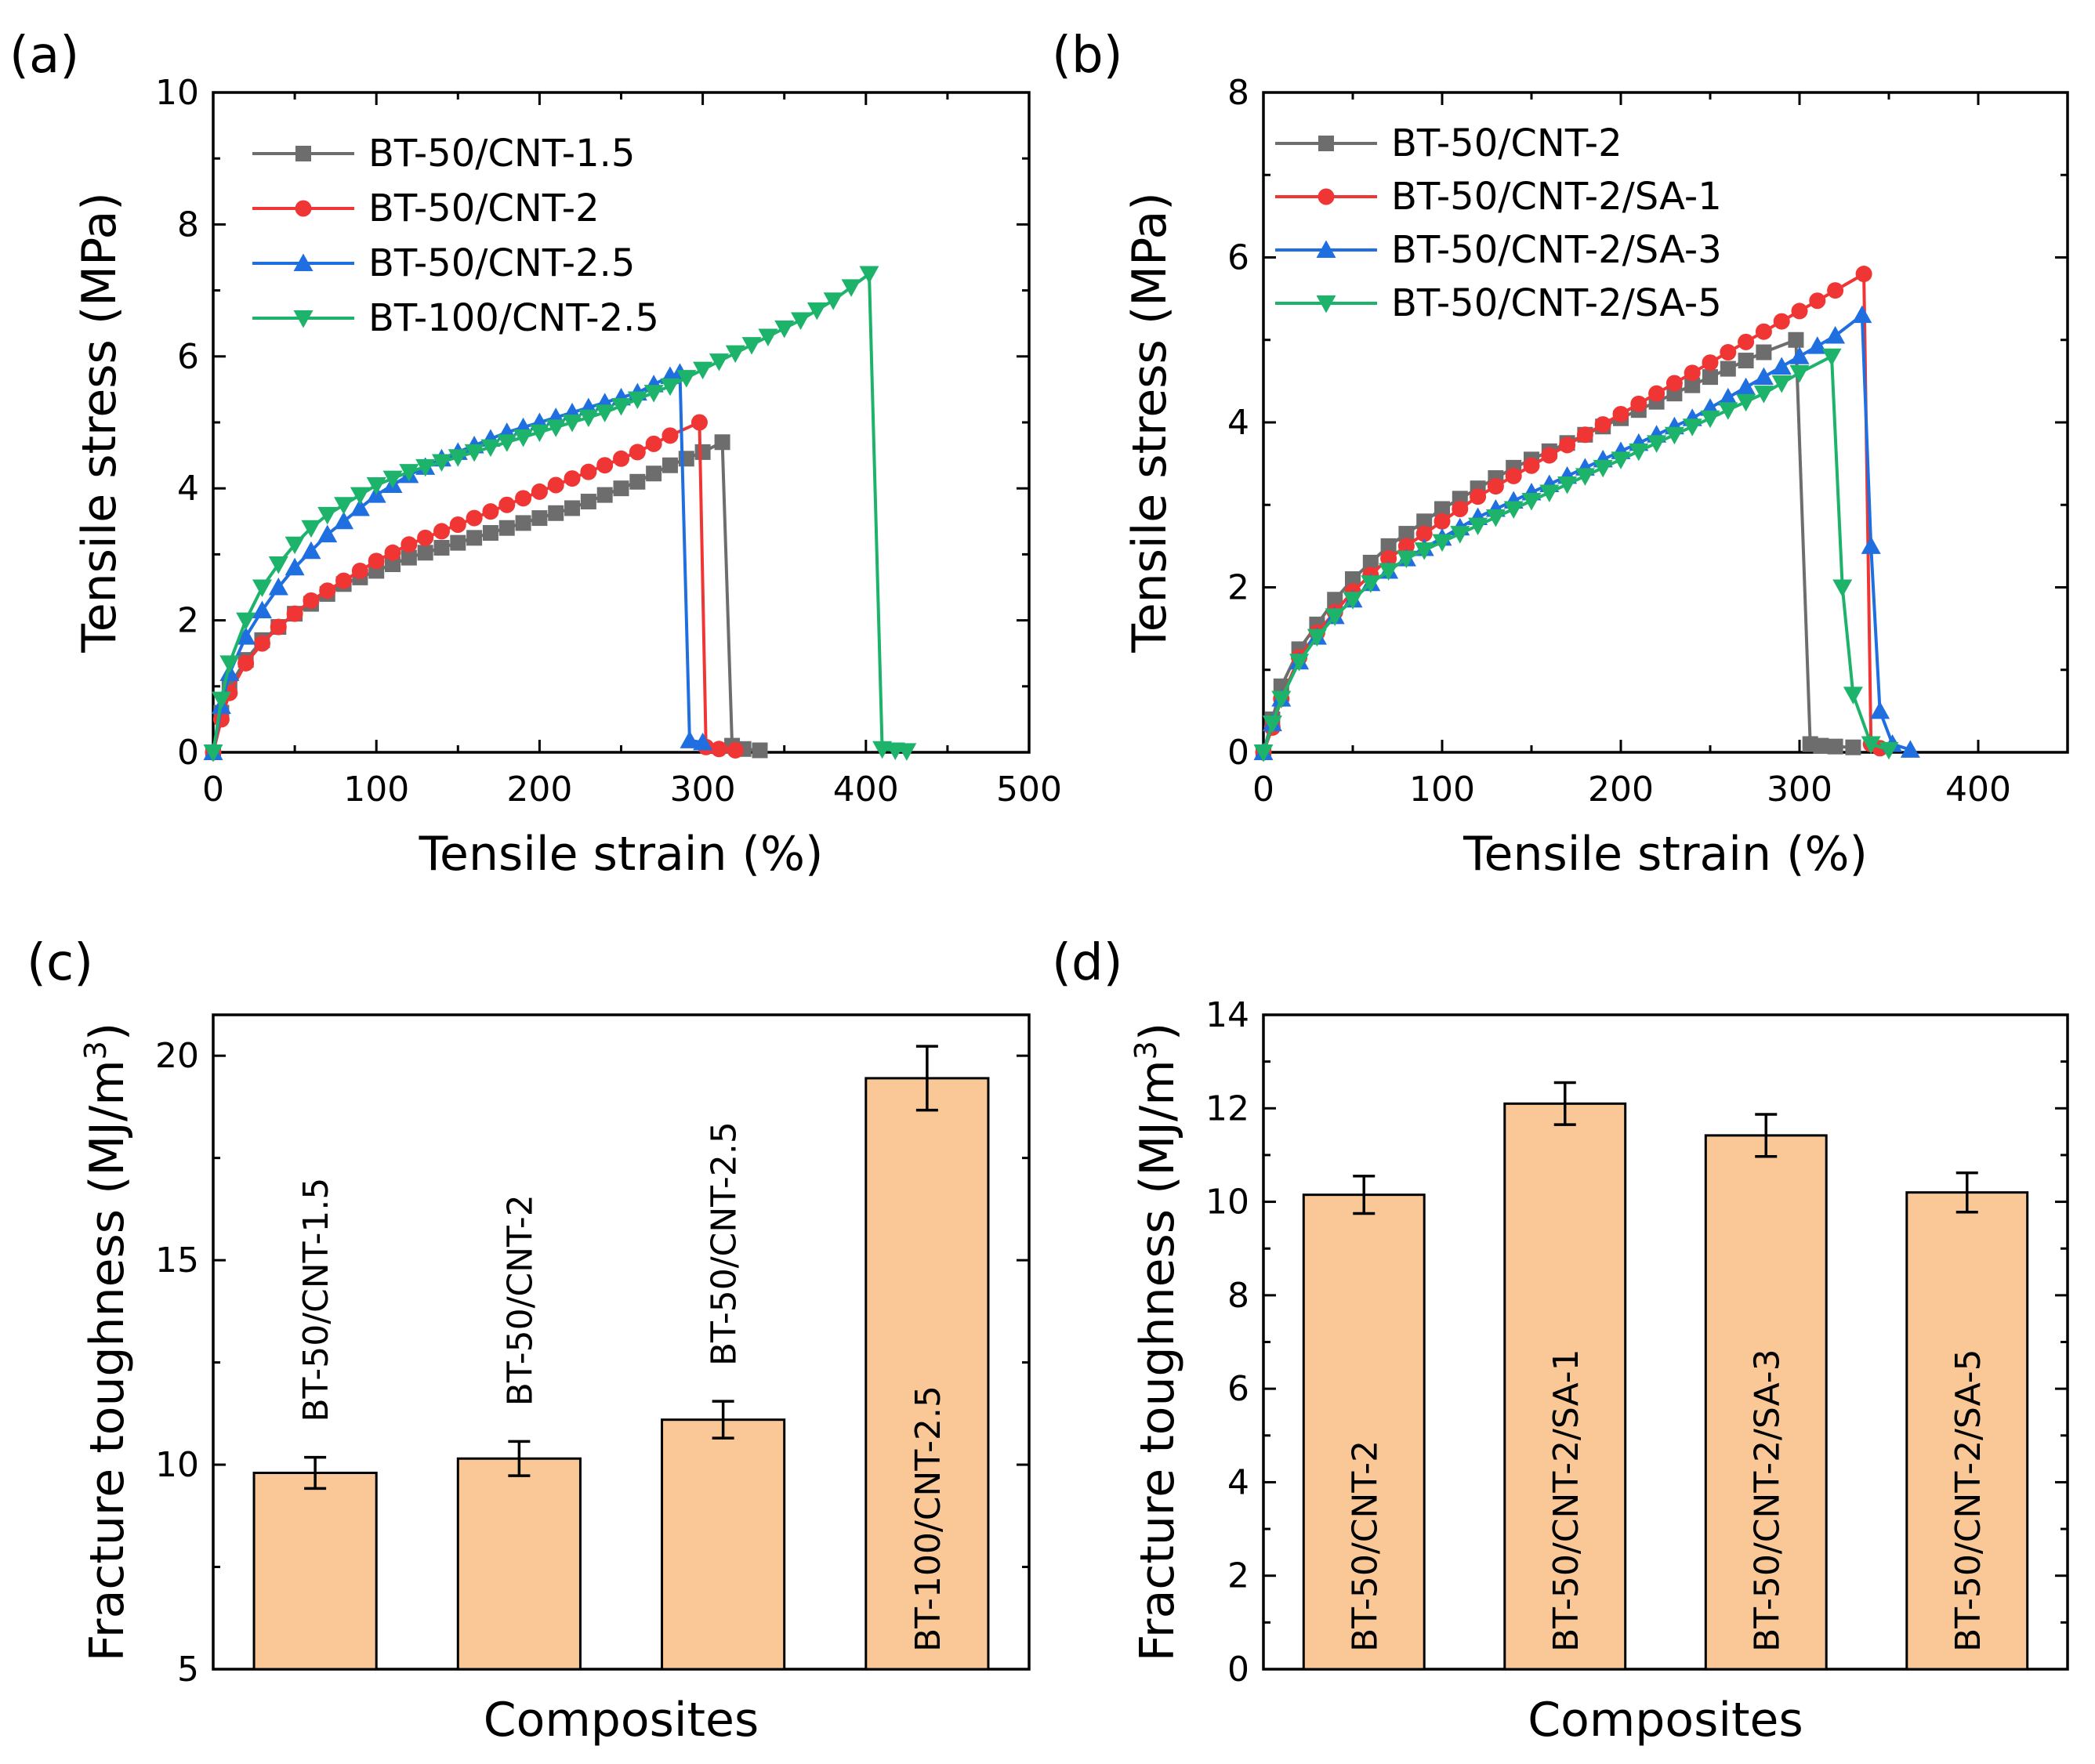 This screenshot has width=2095, height=1764. I want to click on legend-entry: BT-50/CNT-1.5, so click(501, 154).